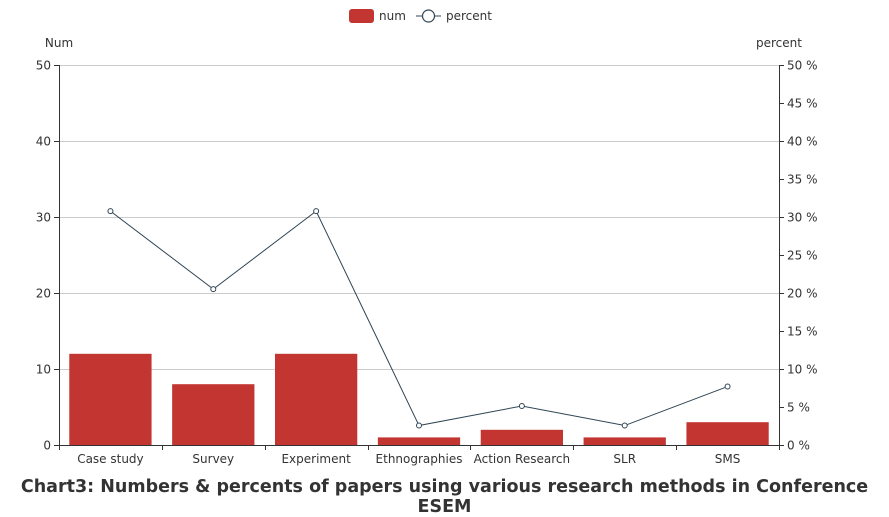 The width and height of the screenshot is (889, 517). Describe the element at coordinates (43, 370) in the screenshot. I see `y-left-tick-label: 10` at that location.